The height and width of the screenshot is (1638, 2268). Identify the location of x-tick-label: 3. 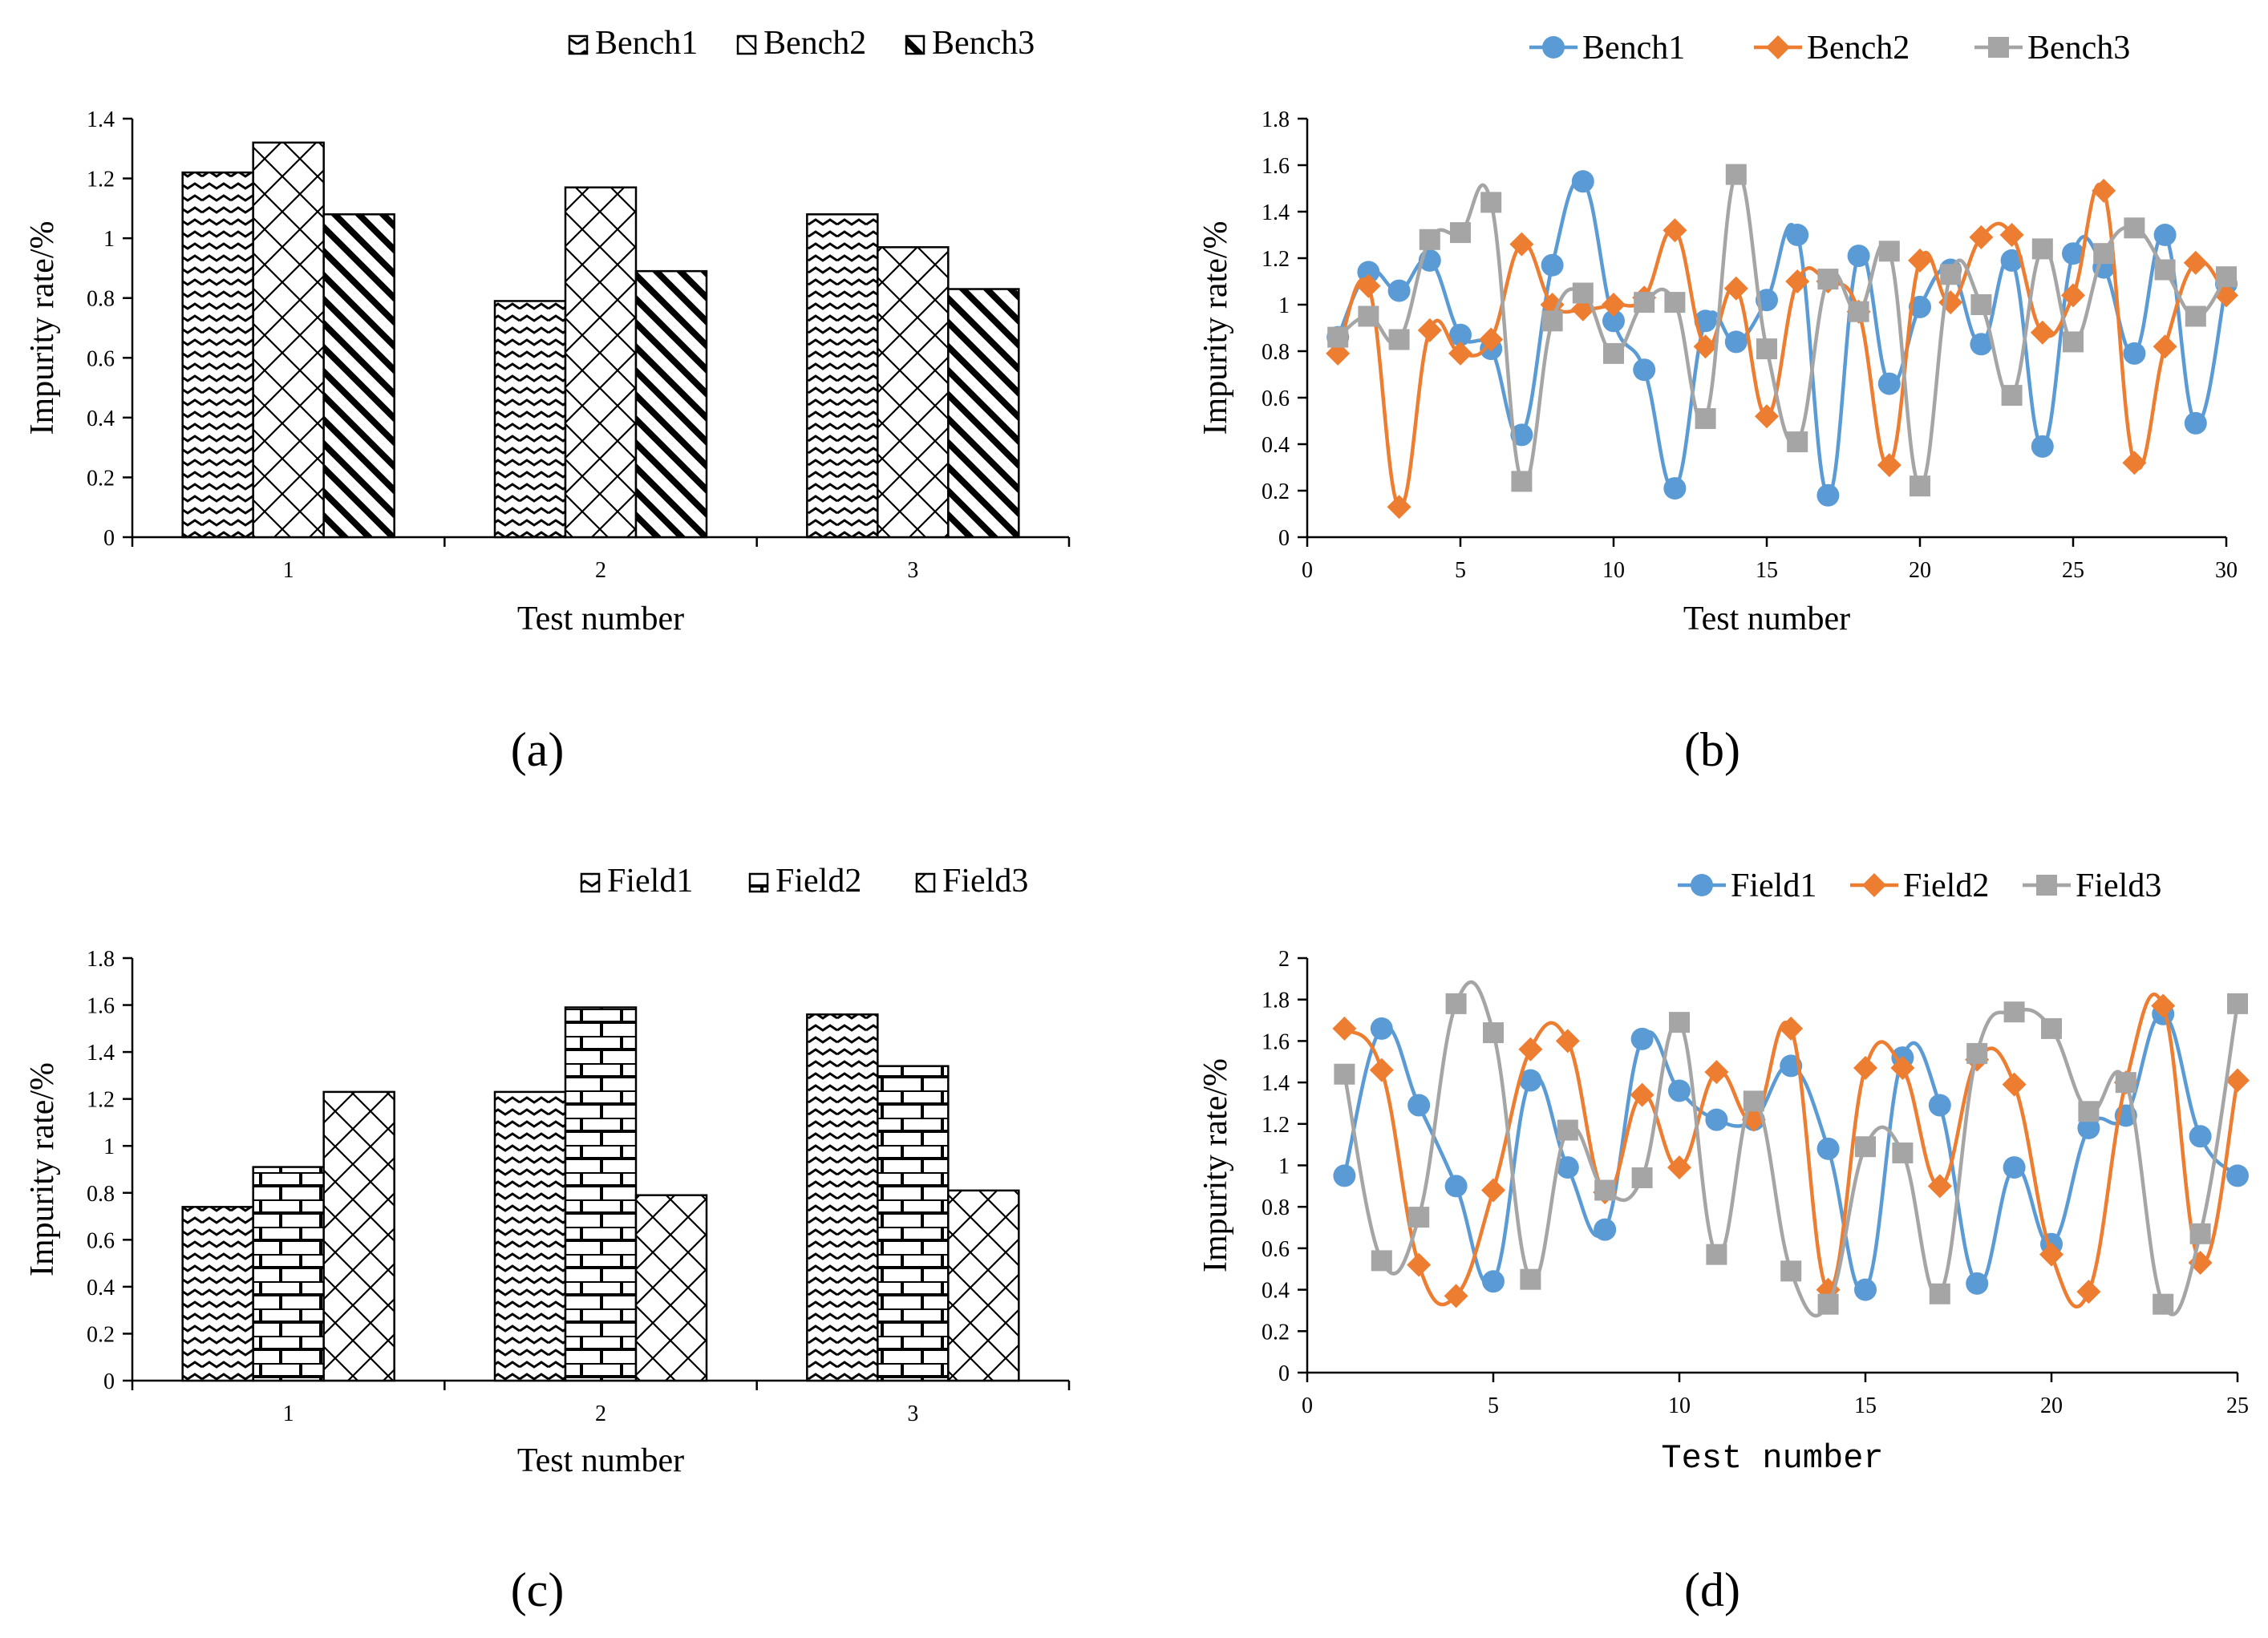
(912, 570).